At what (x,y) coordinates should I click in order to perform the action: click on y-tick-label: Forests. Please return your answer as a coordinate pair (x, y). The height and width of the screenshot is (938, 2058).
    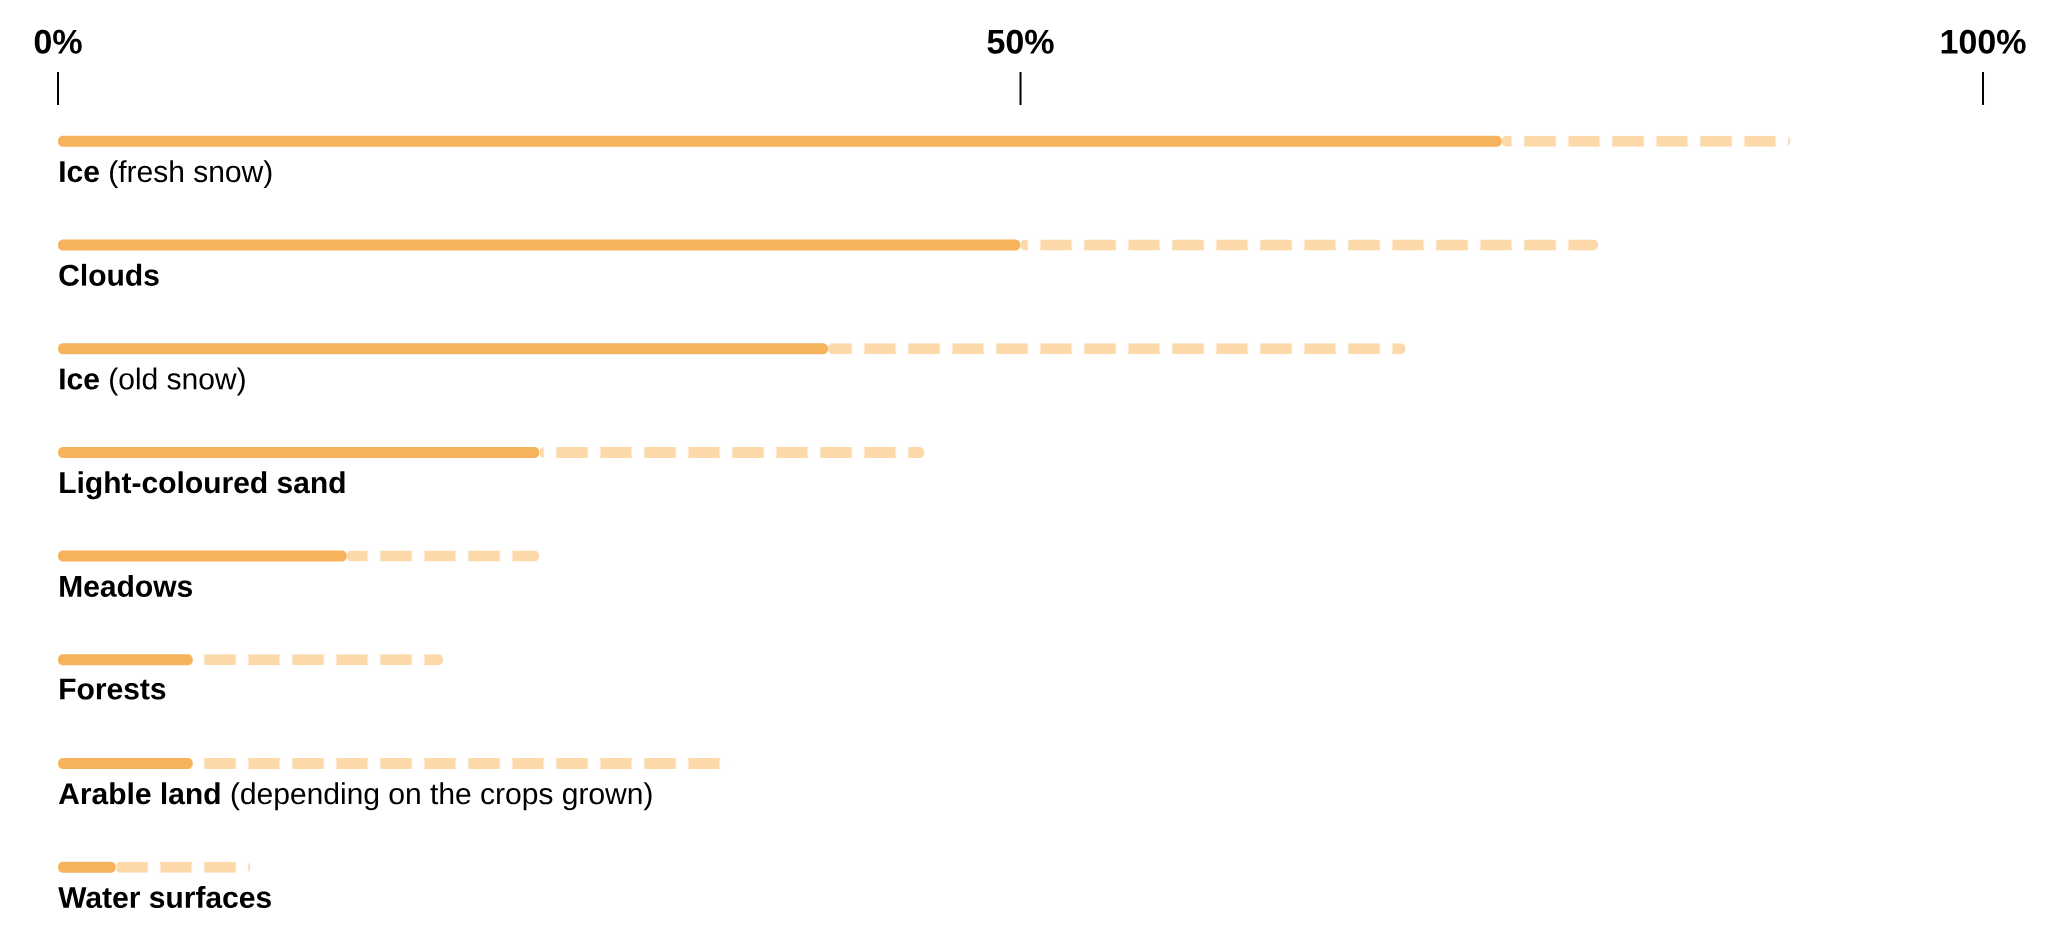
    Looking at the image, I should click on (113, 689).